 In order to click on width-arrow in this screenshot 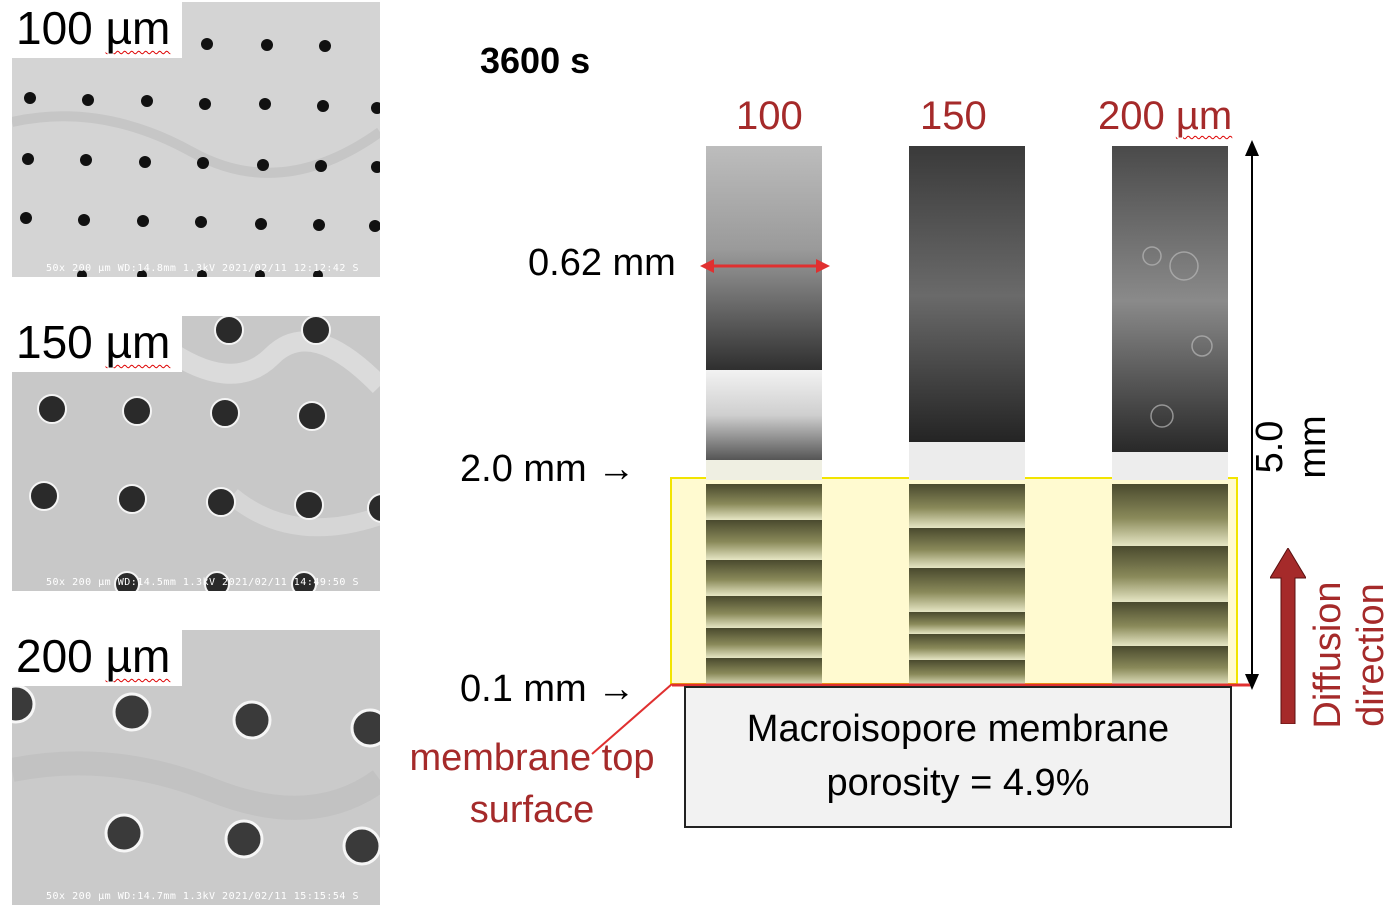, I will do `click(765, 266)`.